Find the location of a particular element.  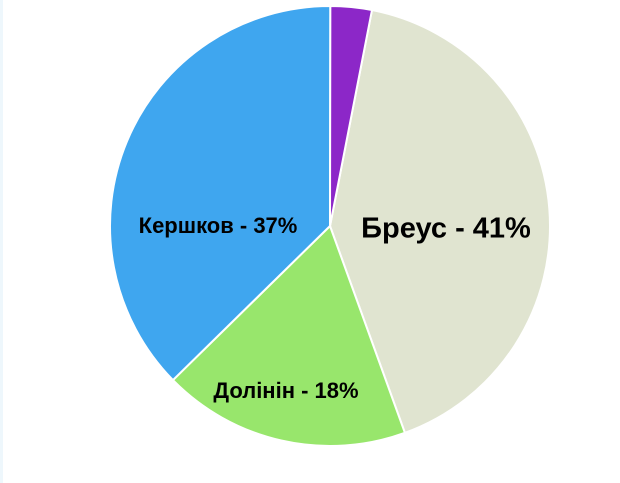

slice-label-2: Кершков - 37% is located at coordinates (218, 225).